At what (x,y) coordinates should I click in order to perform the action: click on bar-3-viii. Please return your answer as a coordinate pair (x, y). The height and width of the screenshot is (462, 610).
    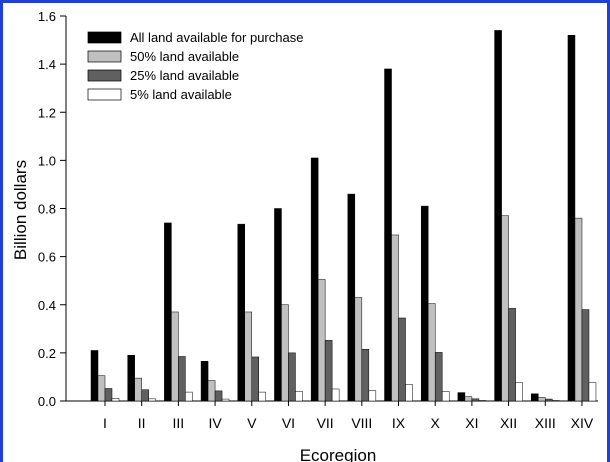
    Looking at the image, I should click on (365, 375).